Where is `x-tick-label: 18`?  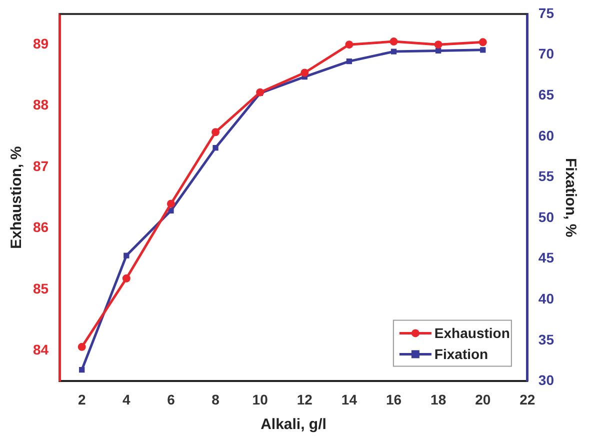 x-tick-label: 18 is located at coordinates (438, 399).